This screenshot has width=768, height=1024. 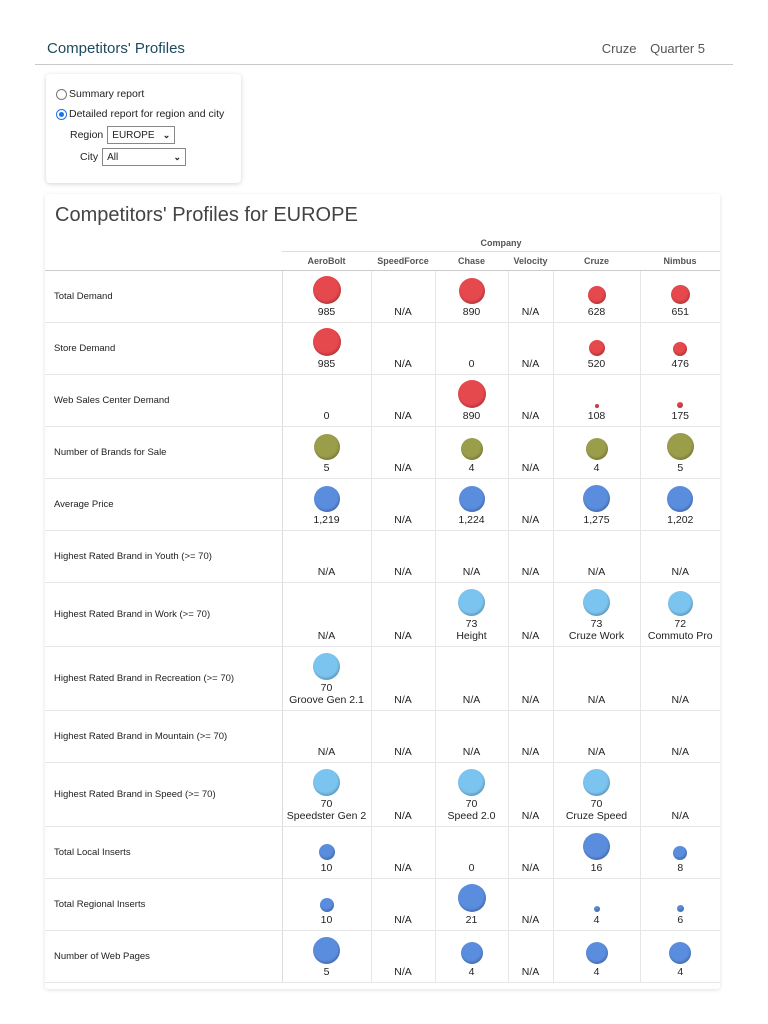 I want to click on detailed-radio, so click(x=61, y=114).